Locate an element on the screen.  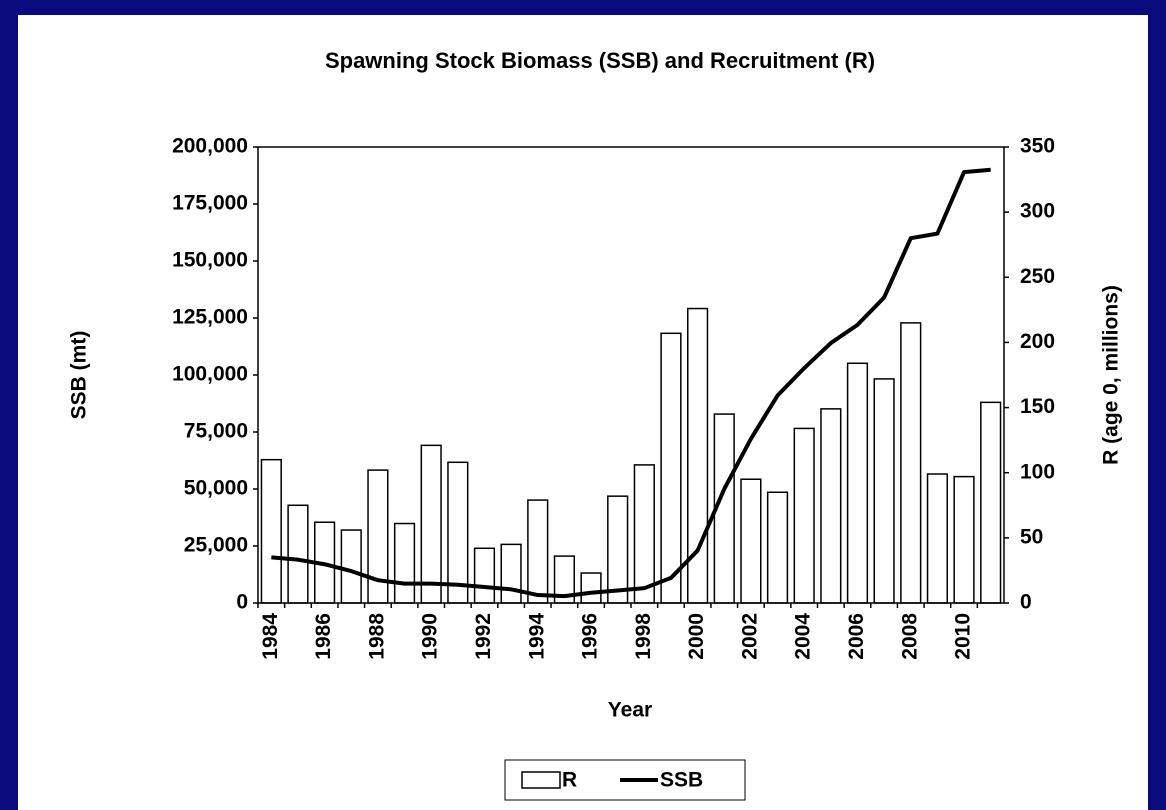
y2-tick-label: 200 is located at coordinates (1037, 341).